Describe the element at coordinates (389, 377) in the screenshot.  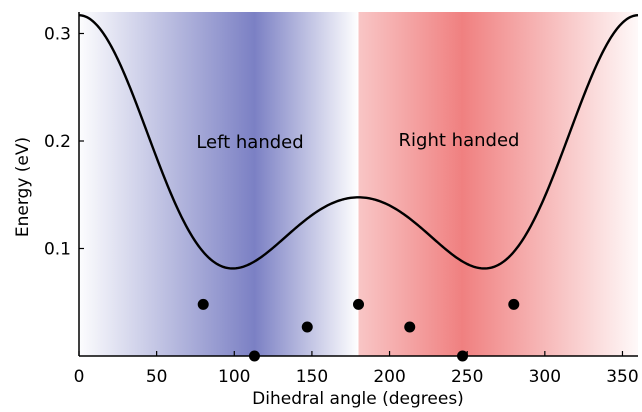
I see `x-tick-label: 200` at that location.